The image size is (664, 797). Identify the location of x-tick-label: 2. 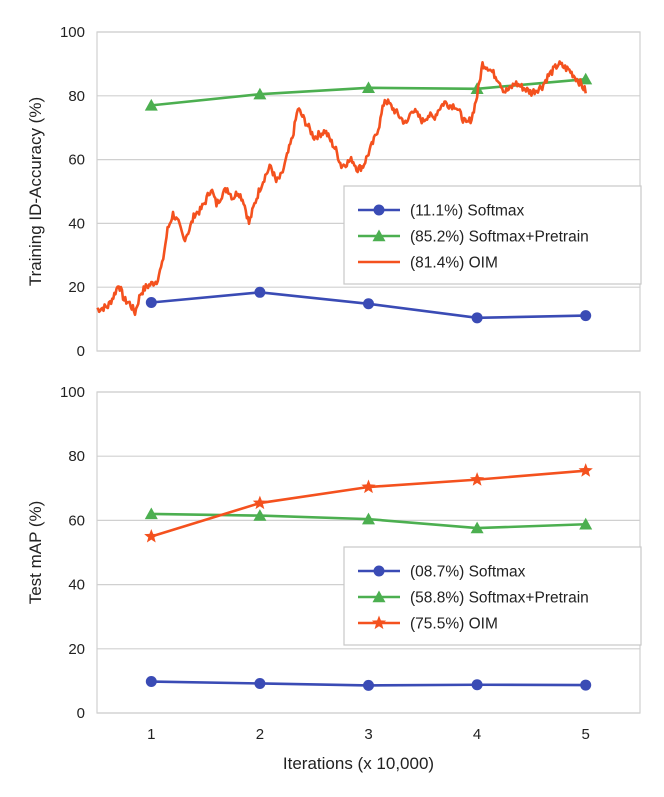
(260, 734).